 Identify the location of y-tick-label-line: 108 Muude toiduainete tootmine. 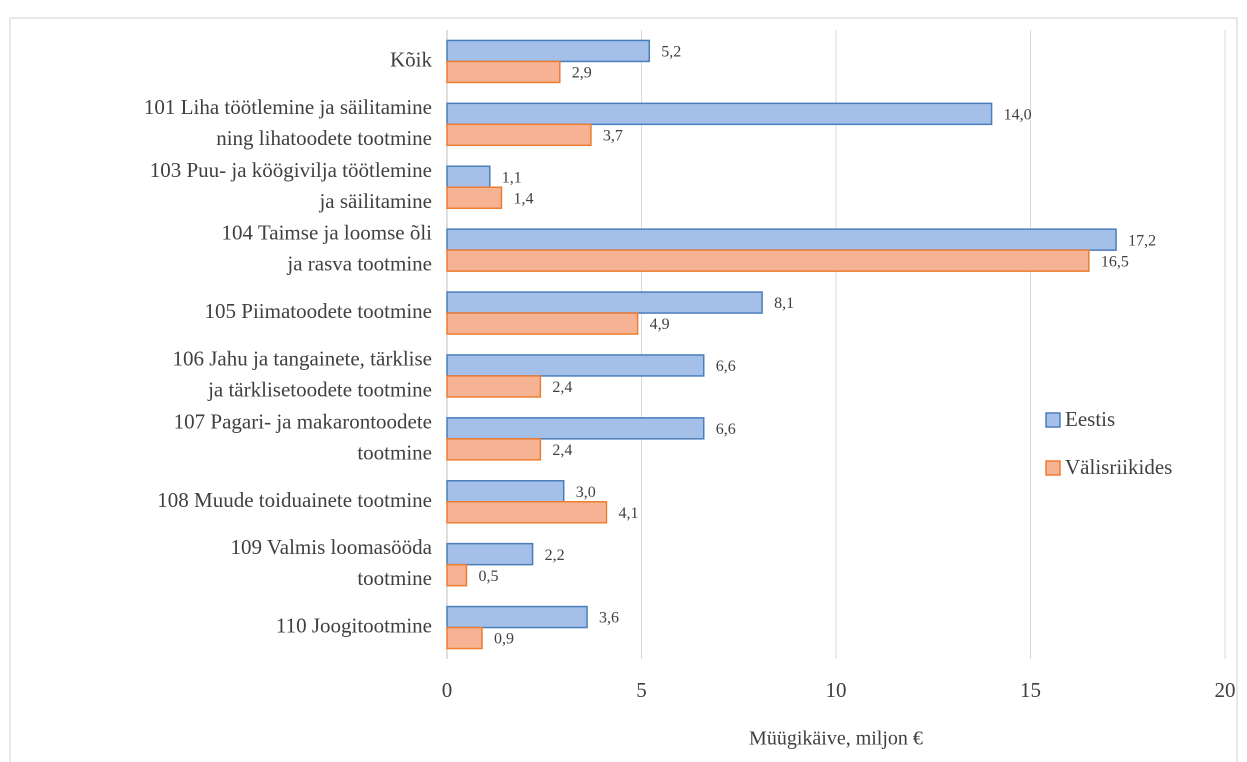
(294, 500).